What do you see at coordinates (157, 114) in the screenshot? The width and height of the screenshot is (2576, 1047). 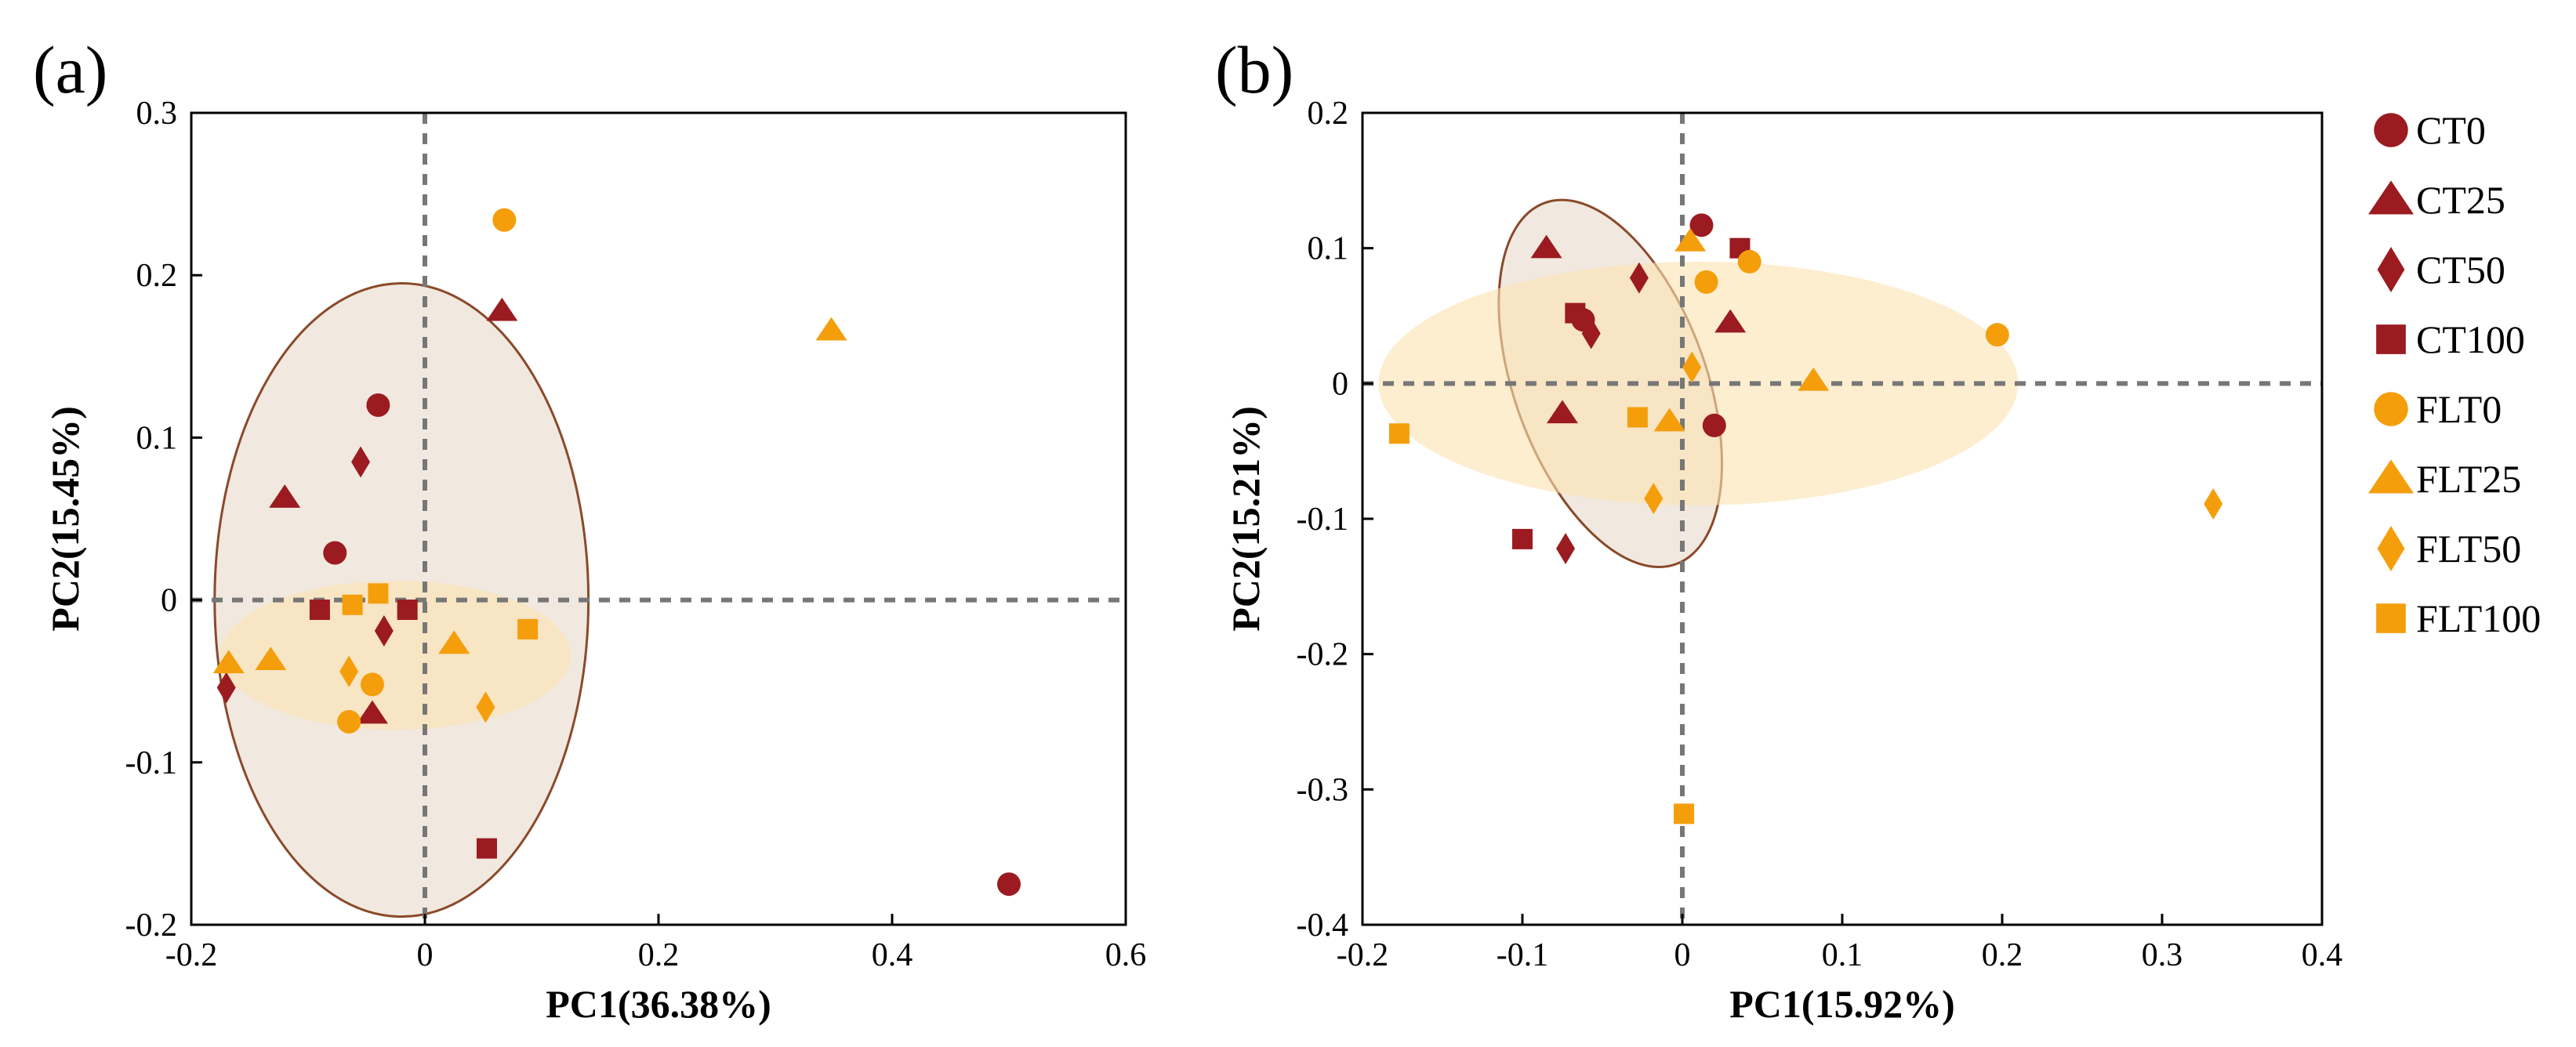 I see `y-tick-label: 0.3` at bounding box center [157, 114].